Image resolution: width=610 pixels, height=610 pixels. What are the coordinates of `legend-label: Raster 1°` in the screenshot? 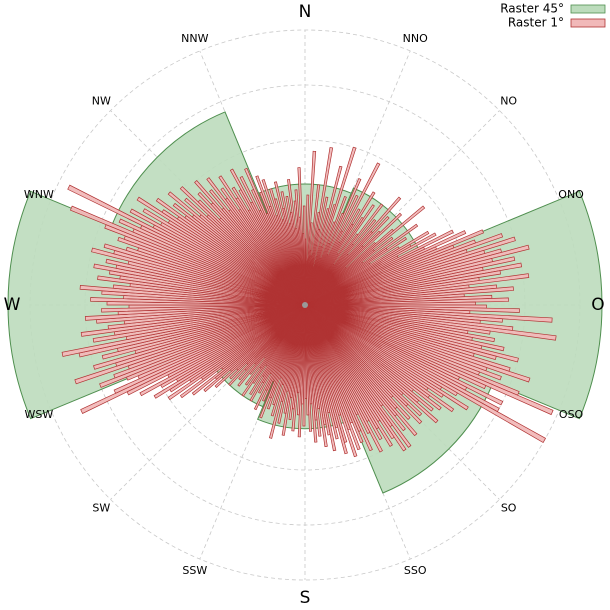 It's located at (536, 23).